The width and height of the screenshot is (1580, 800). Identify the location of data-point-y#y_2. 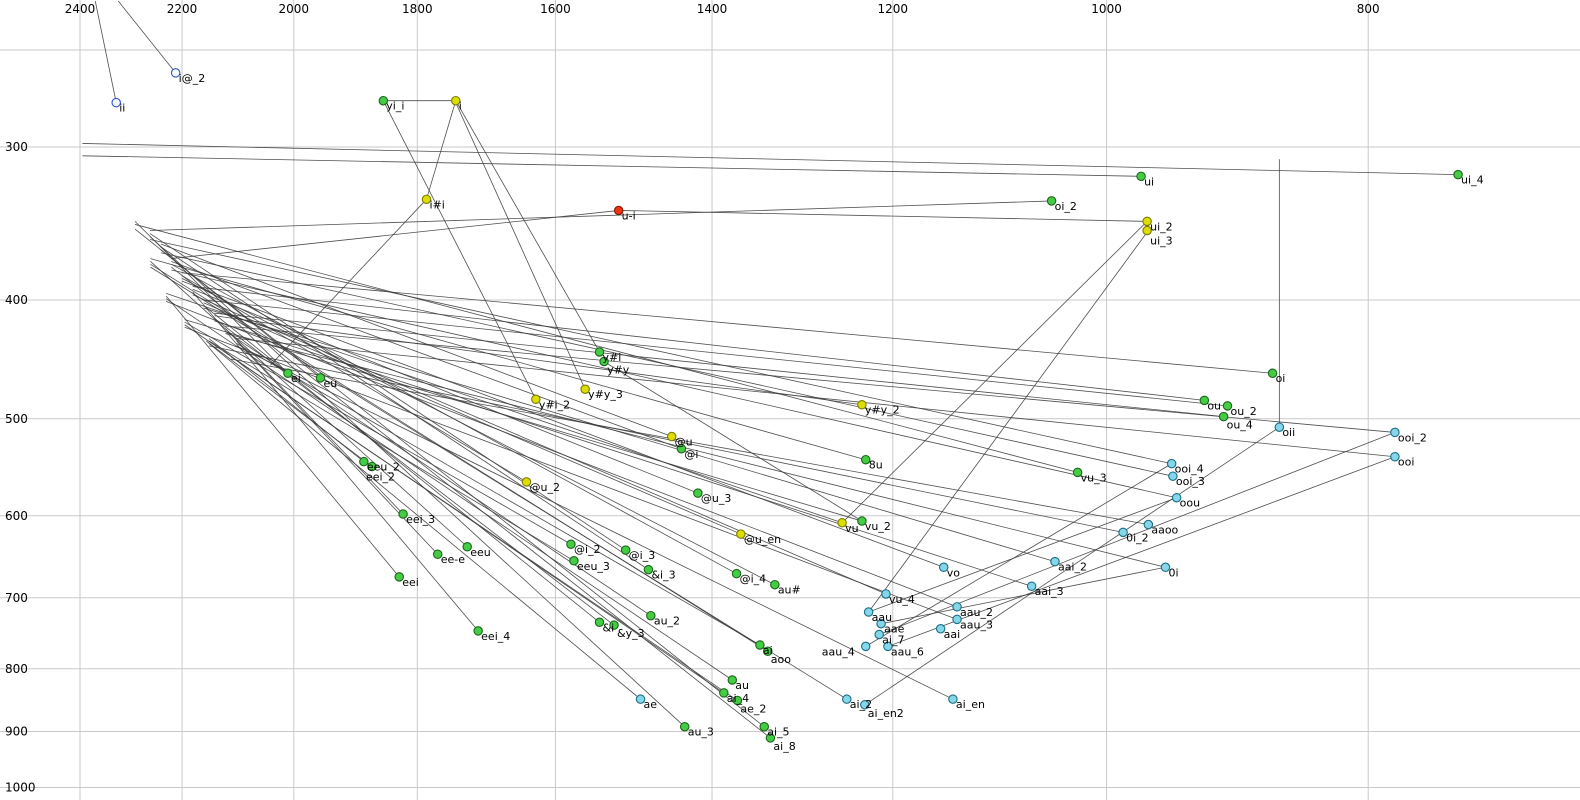
(862, 404).